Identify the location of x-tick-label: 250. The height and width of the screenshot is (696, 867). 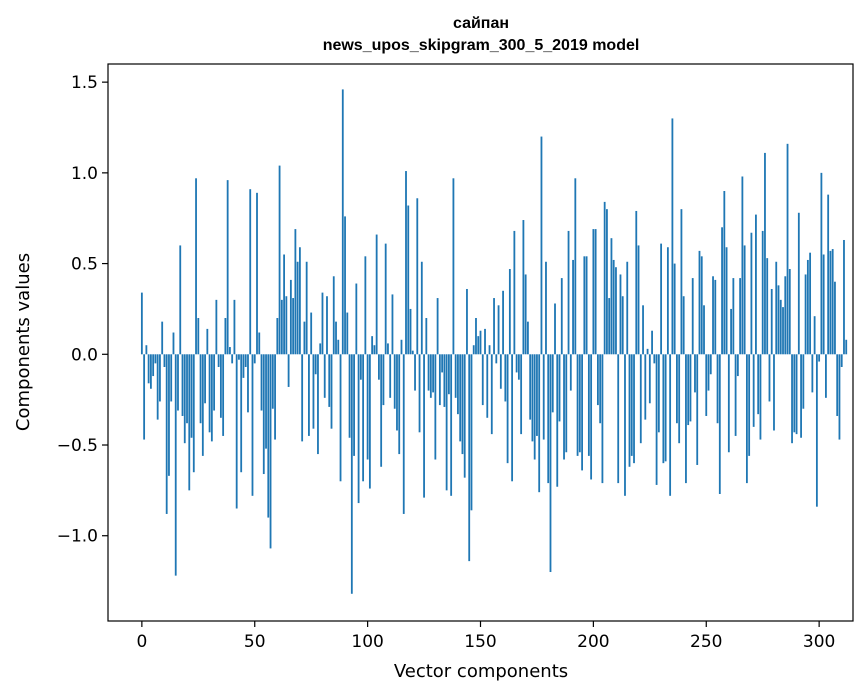
(706, 642).